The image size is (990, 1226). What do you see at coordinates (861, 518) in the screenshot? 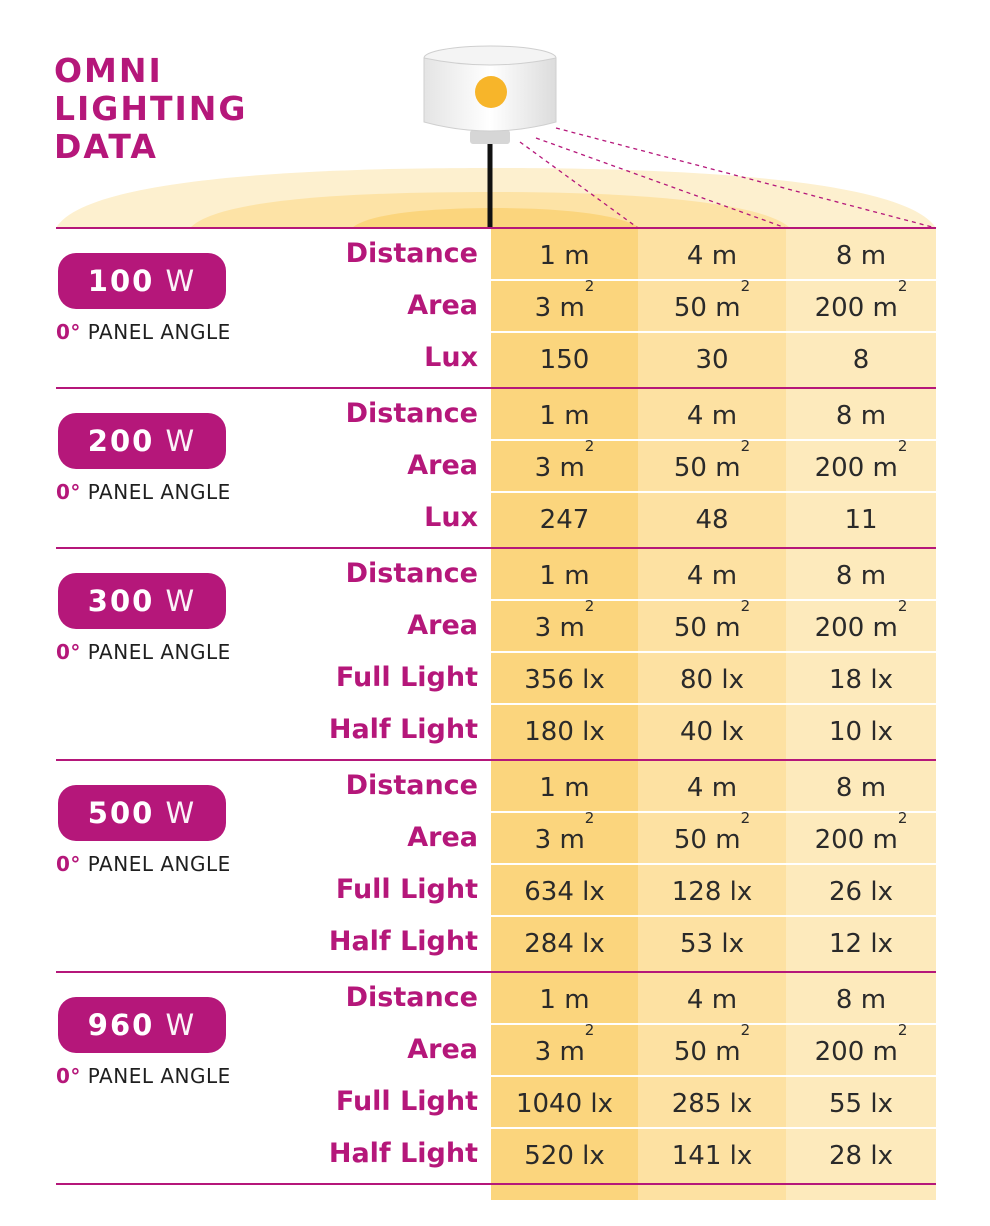
I see `table-cell: 11` at bounding box center [861, 518].